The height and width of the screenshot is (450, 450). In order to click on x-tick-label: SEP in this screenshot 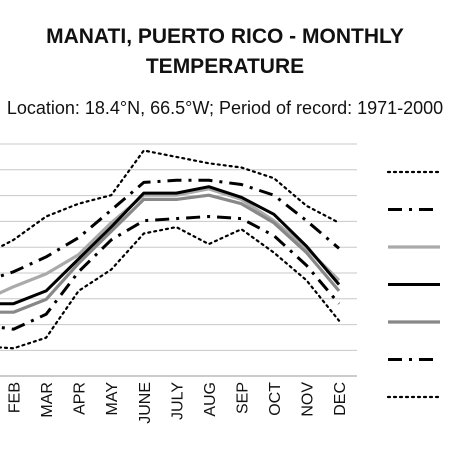, I will do `click(242, 398)`.